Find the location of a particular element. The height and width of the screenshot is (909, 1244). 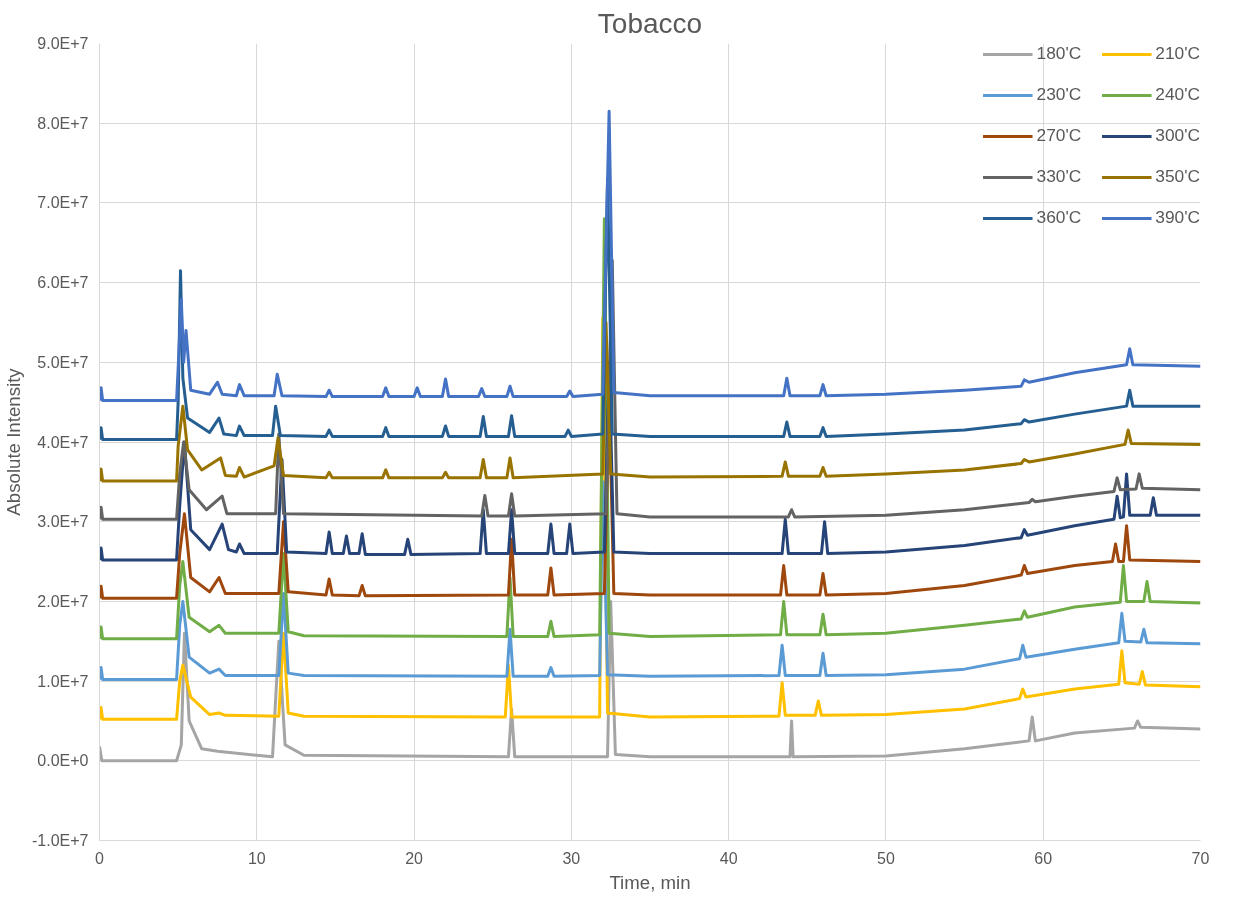

y-tick-label: 0.0E+0 is located at coordinates (63, 761).